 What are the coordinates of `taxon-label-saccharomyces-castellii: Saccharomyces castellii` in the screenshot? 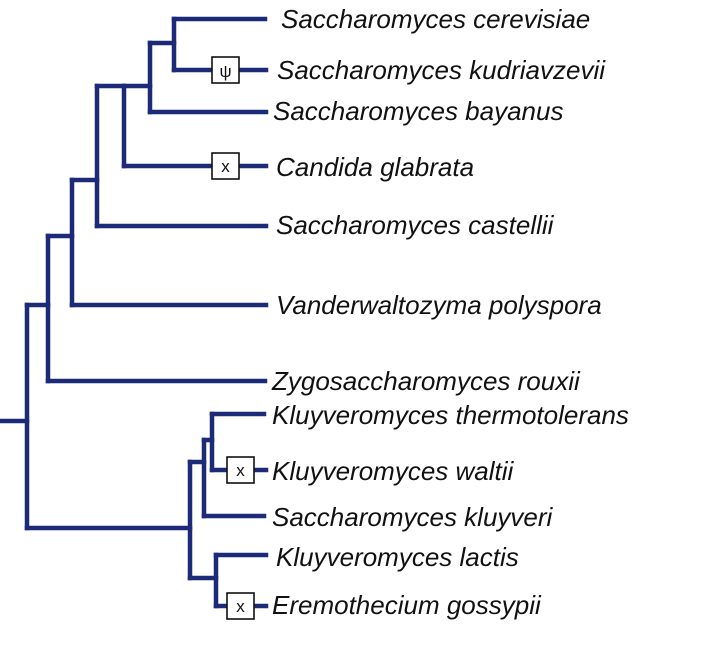 It's located at (415, 225).